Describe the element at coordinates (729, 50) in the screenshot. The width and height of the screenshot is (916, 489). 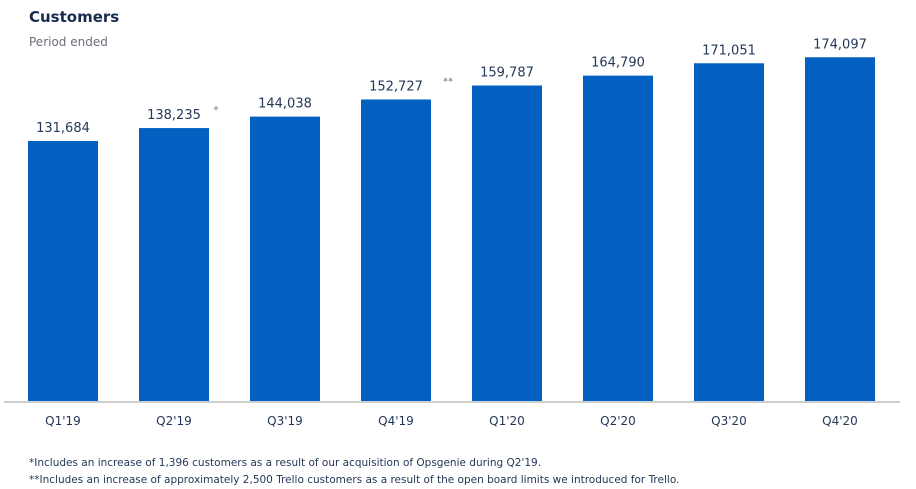
I see `data-label: 171,051` at that location.